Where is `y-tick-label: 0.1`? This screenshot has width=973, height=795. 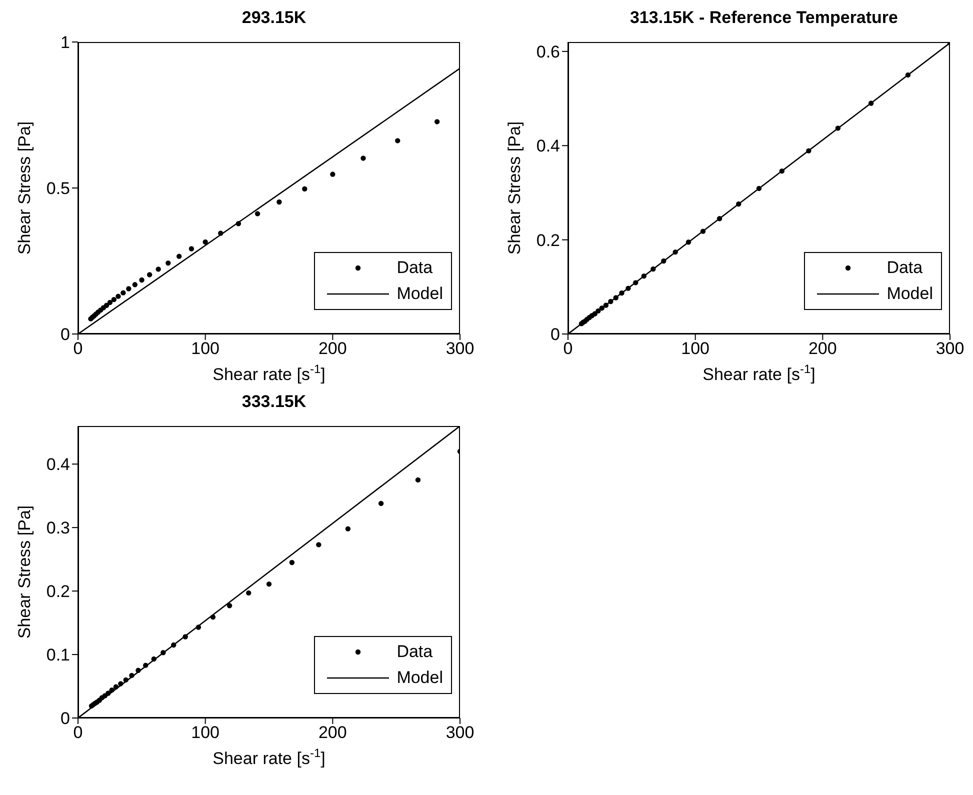
y-tick-label: 0.1 is located at coordinates (58, 655).